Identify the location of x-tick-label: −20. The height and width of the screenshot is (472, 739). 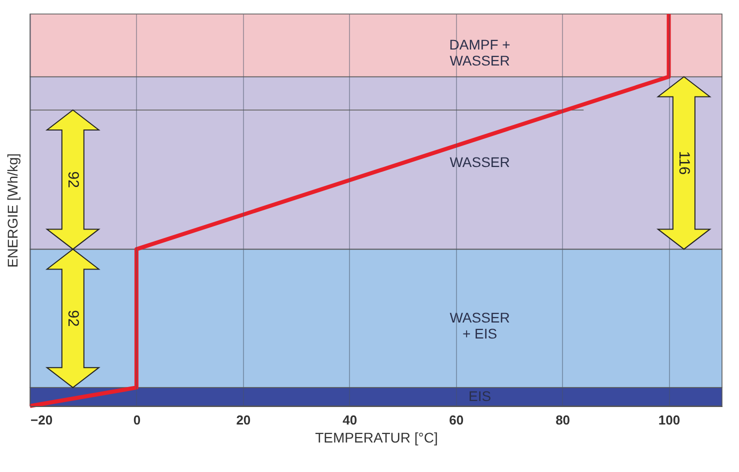
(41, 420).